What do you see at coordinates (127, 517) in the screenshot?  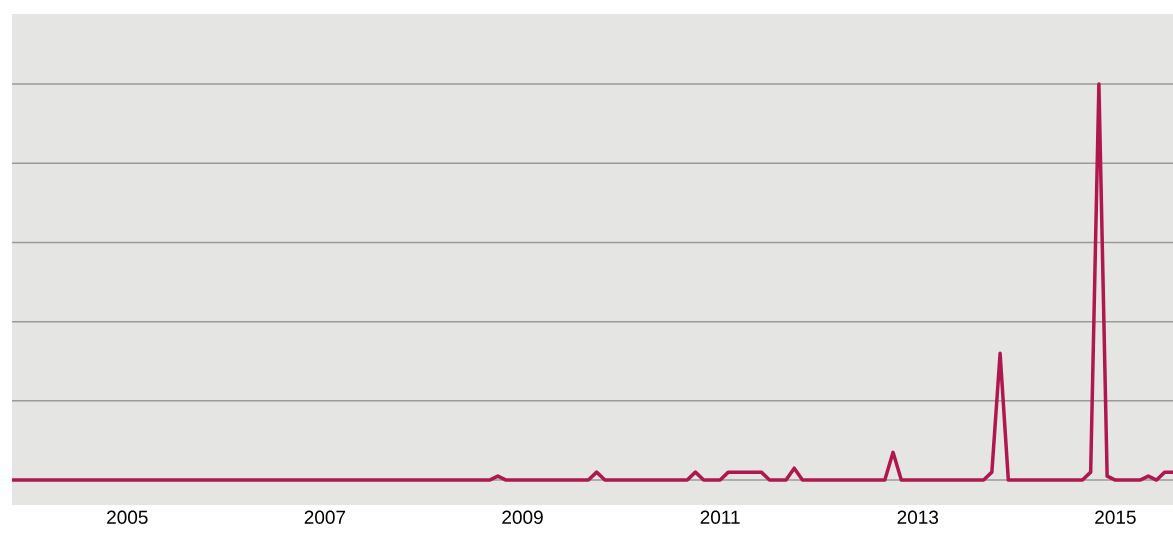 I see `x-tick-label: 2005` at bounding box center [127, 517].